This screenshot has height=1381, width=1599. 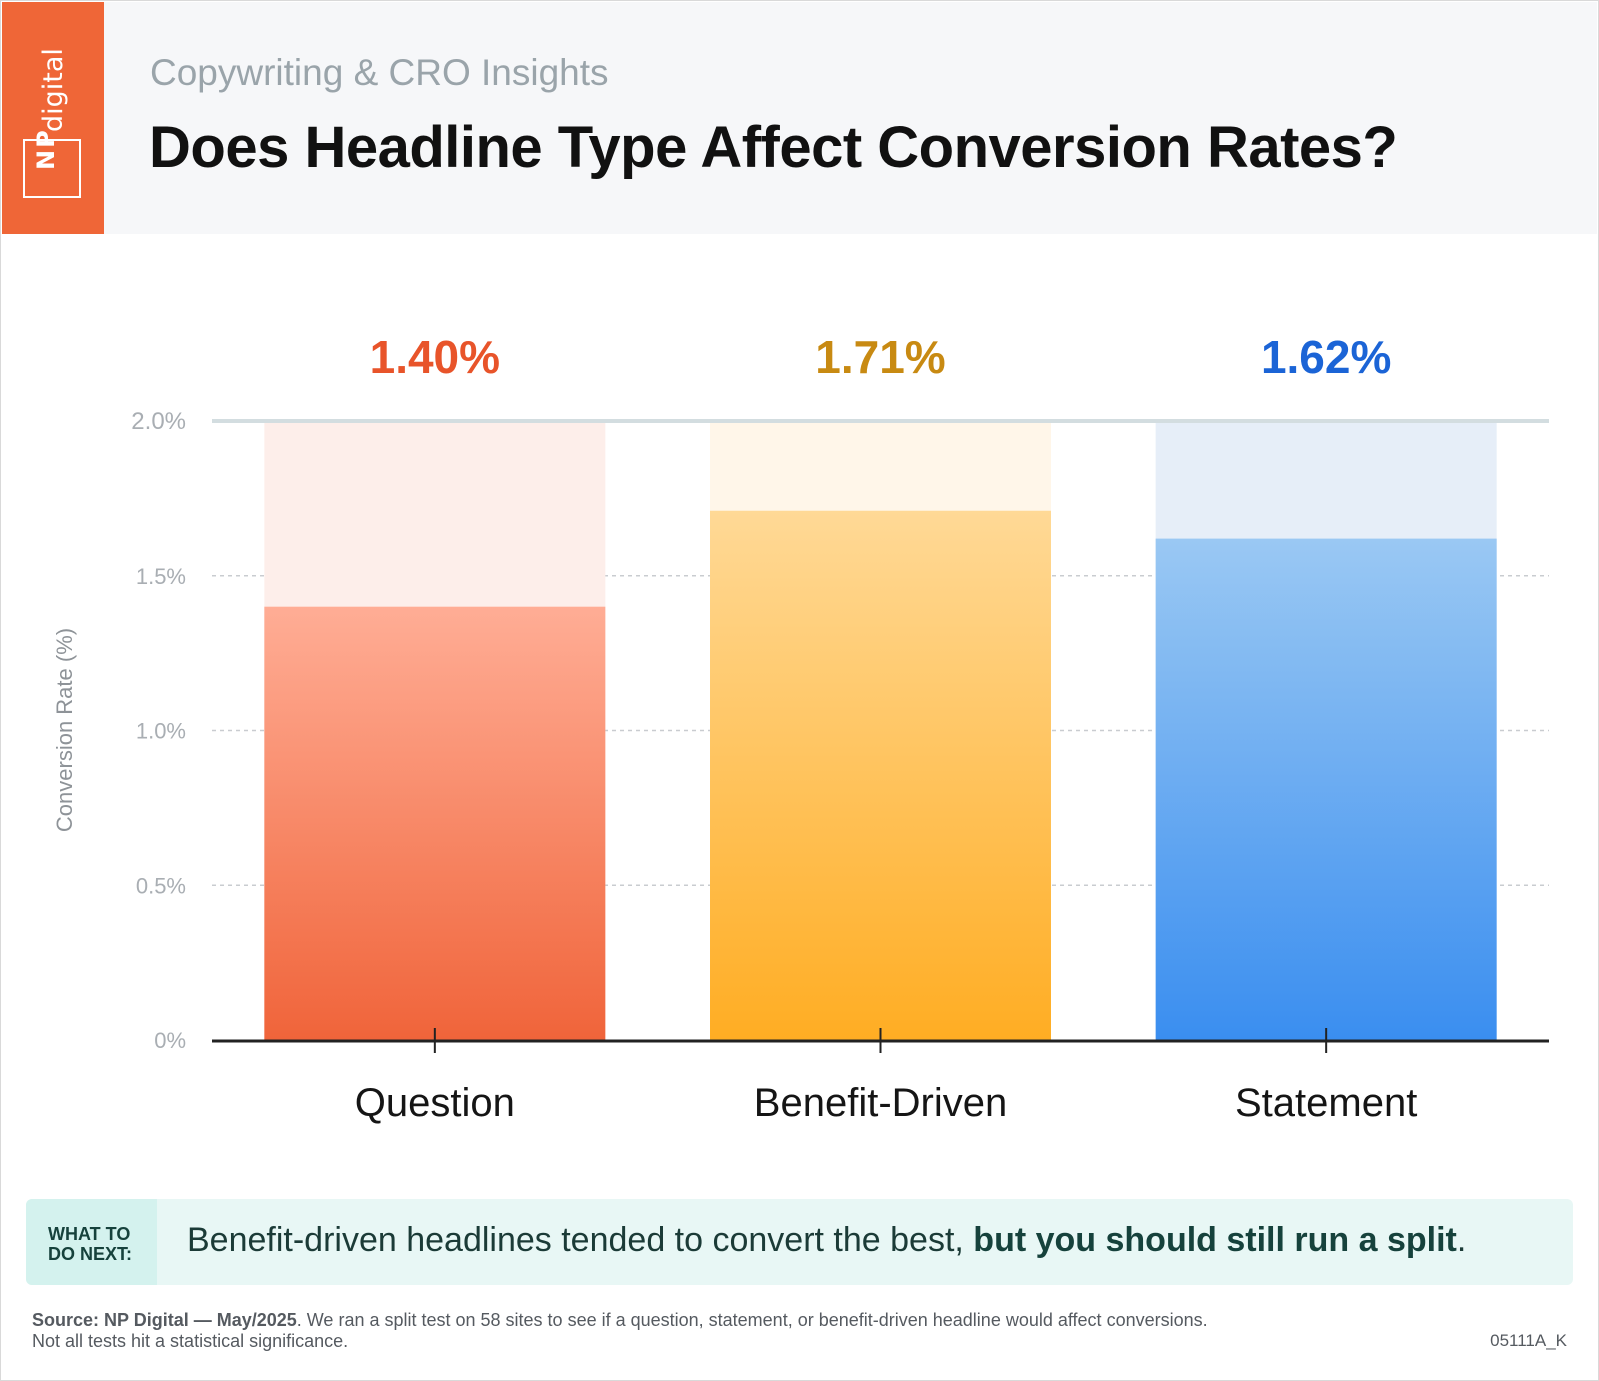 I want to click on value-label: 1.62%, so click(x=1326, y=357).